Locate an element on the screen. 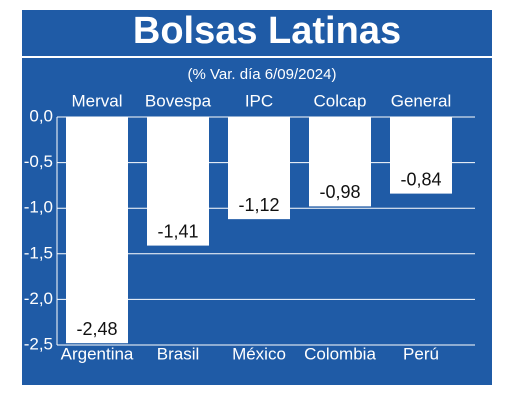 The height and width of the screenshot is (401, 520). index-name: Bovespa is located at coordinates (178, 100).